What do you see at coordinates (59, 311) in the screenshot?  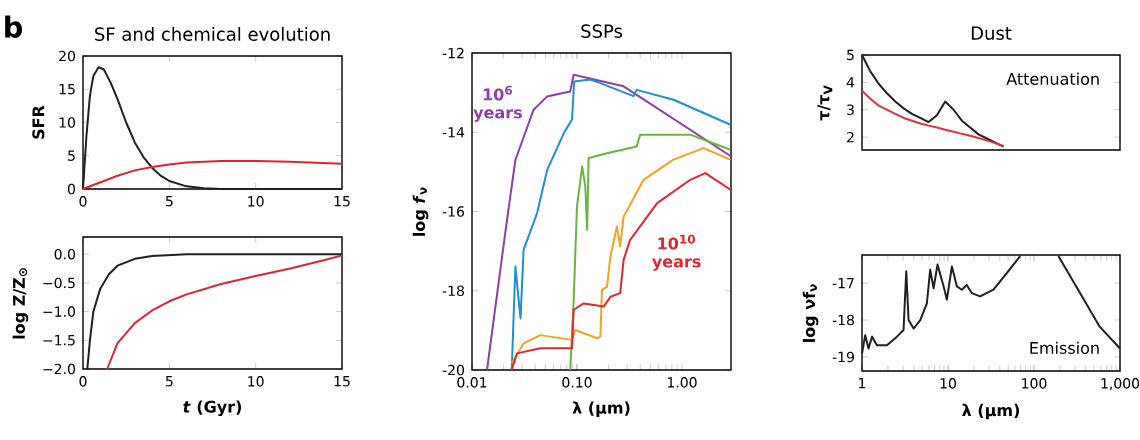 I see `y-tick-label: −1.0` at bounding box center [59, 311].